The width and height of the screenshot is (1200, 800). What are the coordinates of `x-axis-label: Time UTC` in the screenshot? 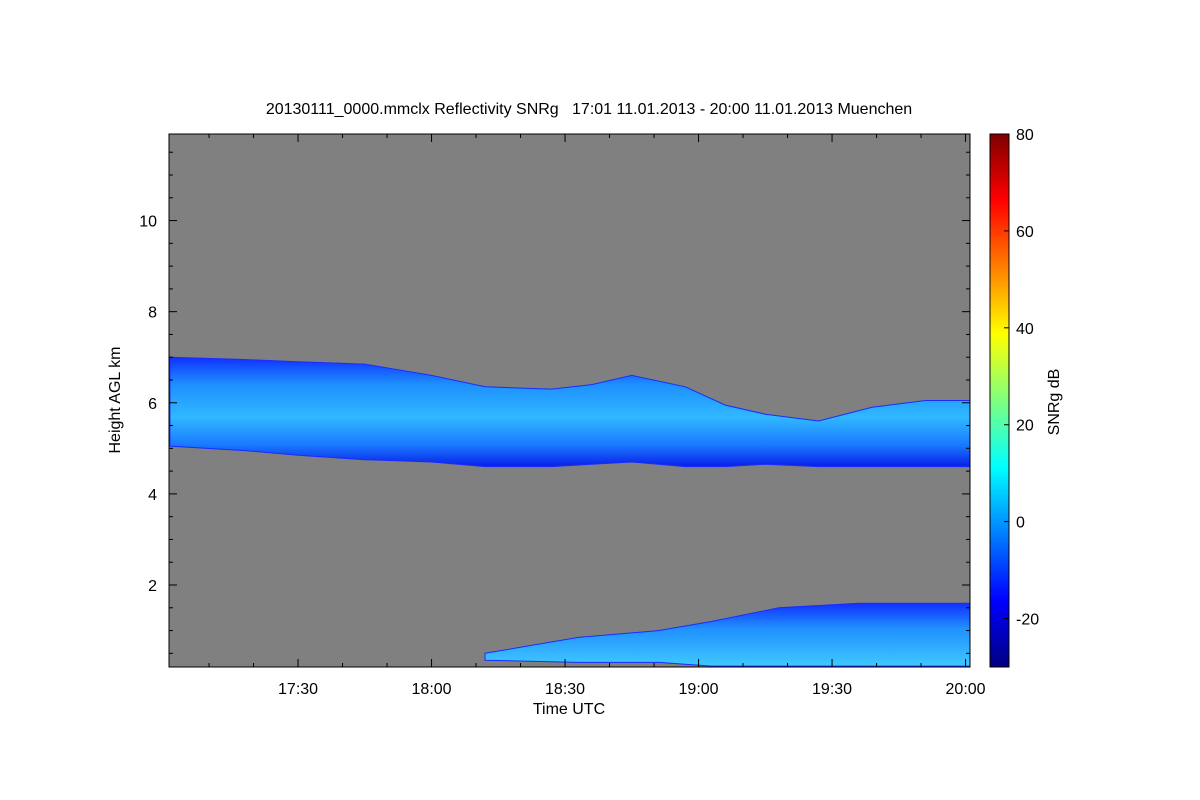 It's located at (569, 709).